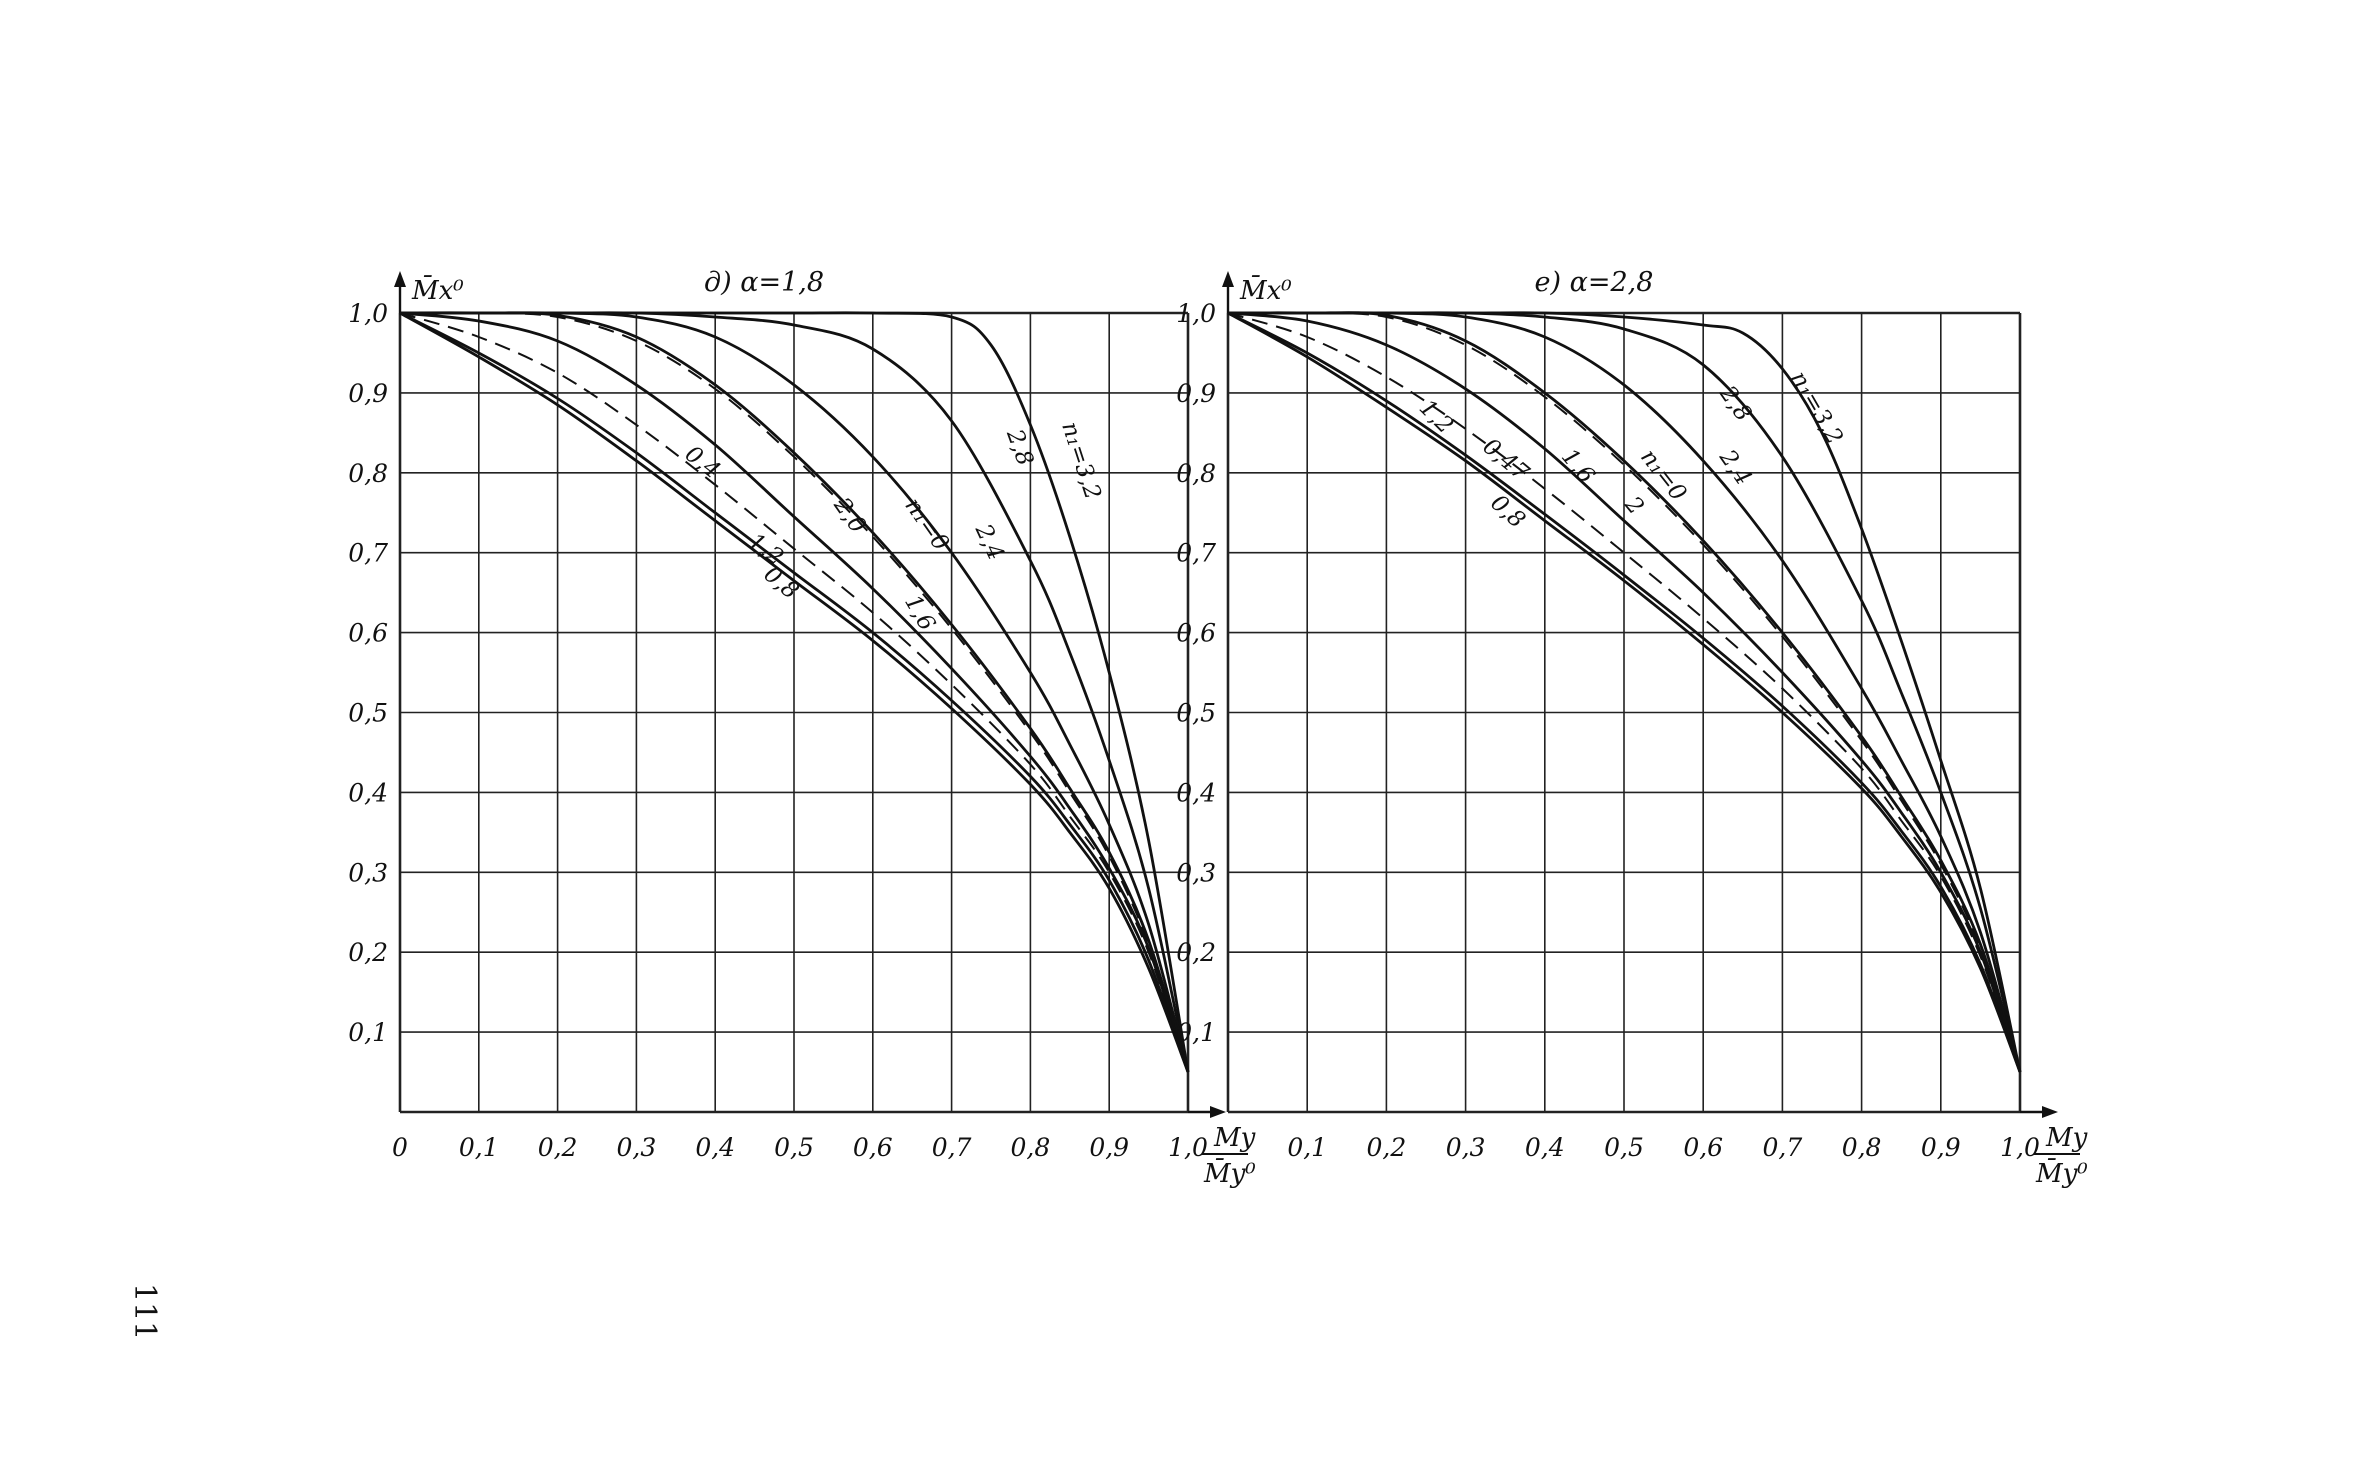 This screenshot has width=2362, height=1476. Describe the element at coordinates (1506, 460) in the screenshot. I see `series-label: 0,47` at that location.